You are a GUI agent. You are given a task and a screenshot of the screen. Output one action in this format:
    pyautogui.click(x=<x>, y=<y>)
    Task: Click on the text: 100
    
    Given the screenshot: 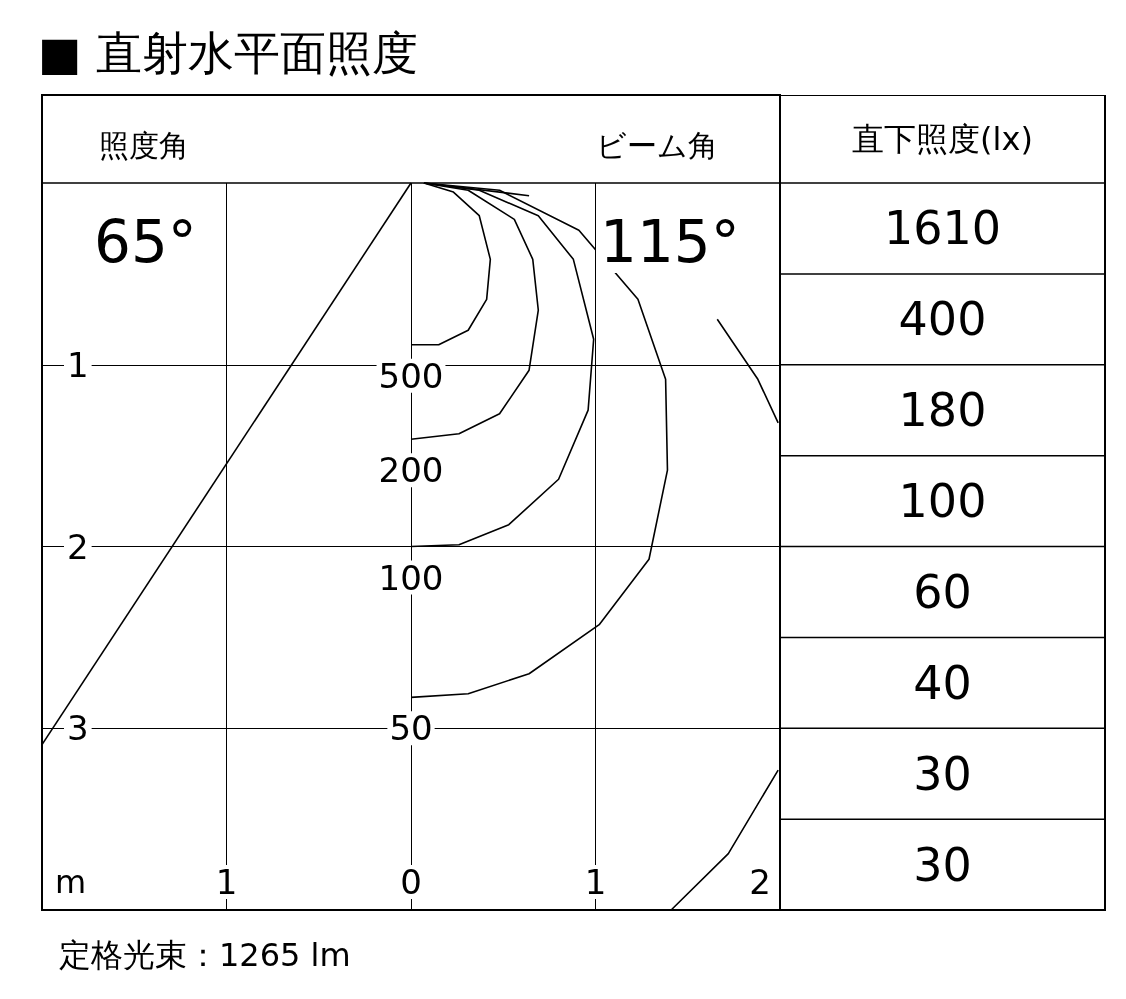 What is the action you would take?
    pyautogui.click(x=942, y=501)
    